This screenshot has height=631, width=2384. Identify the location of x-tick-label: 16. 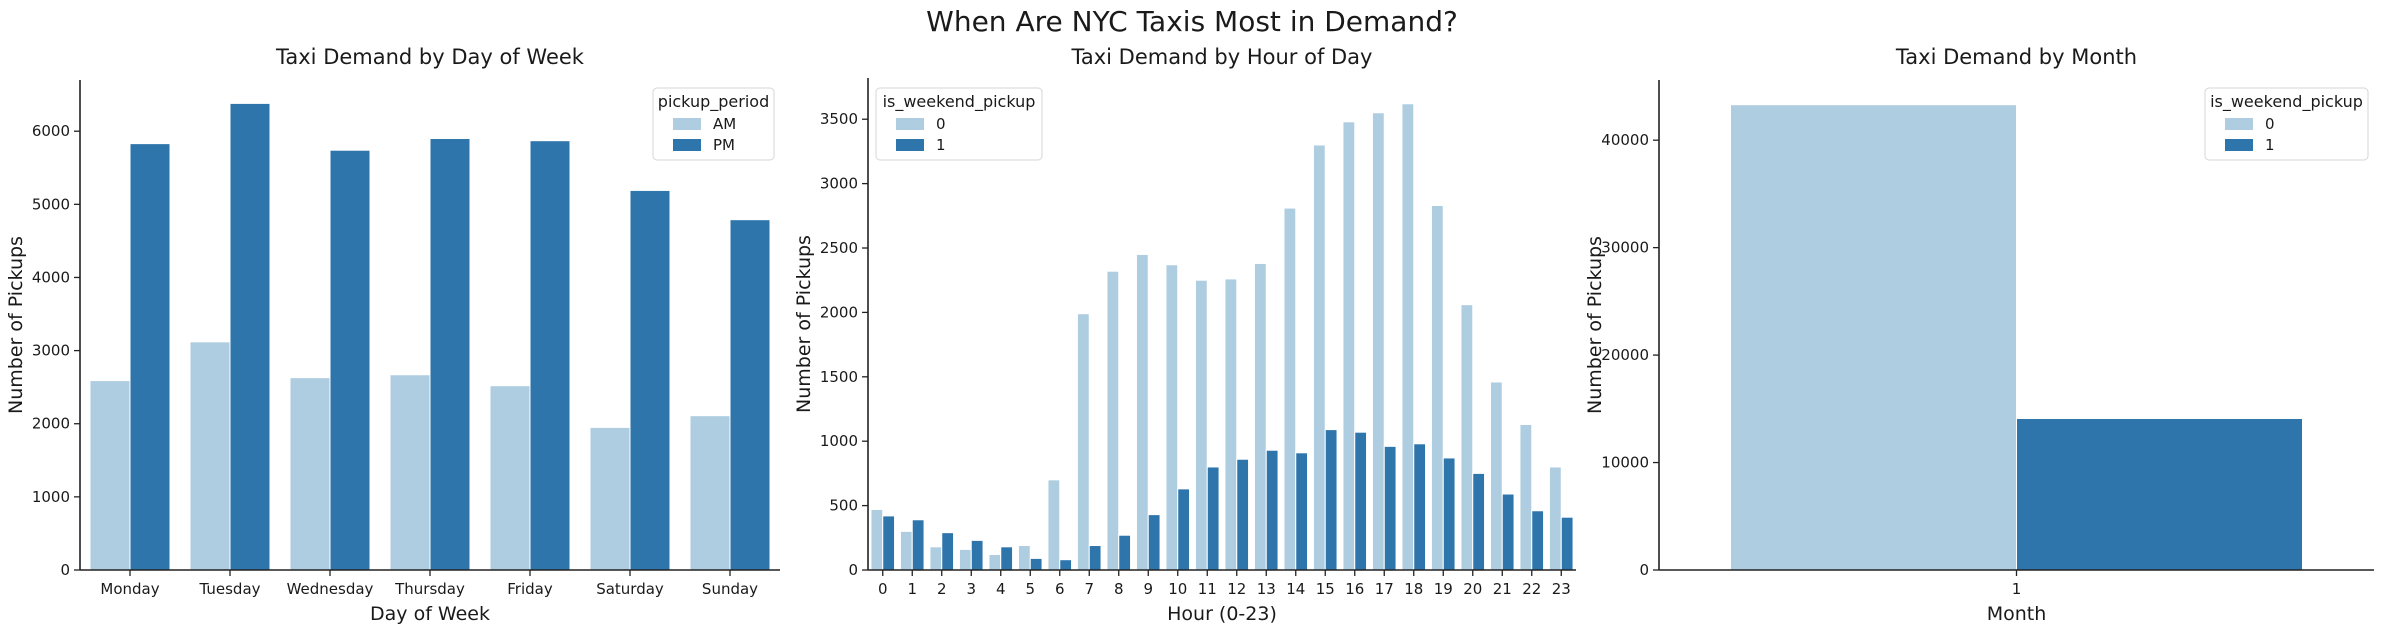
(1354, 589).